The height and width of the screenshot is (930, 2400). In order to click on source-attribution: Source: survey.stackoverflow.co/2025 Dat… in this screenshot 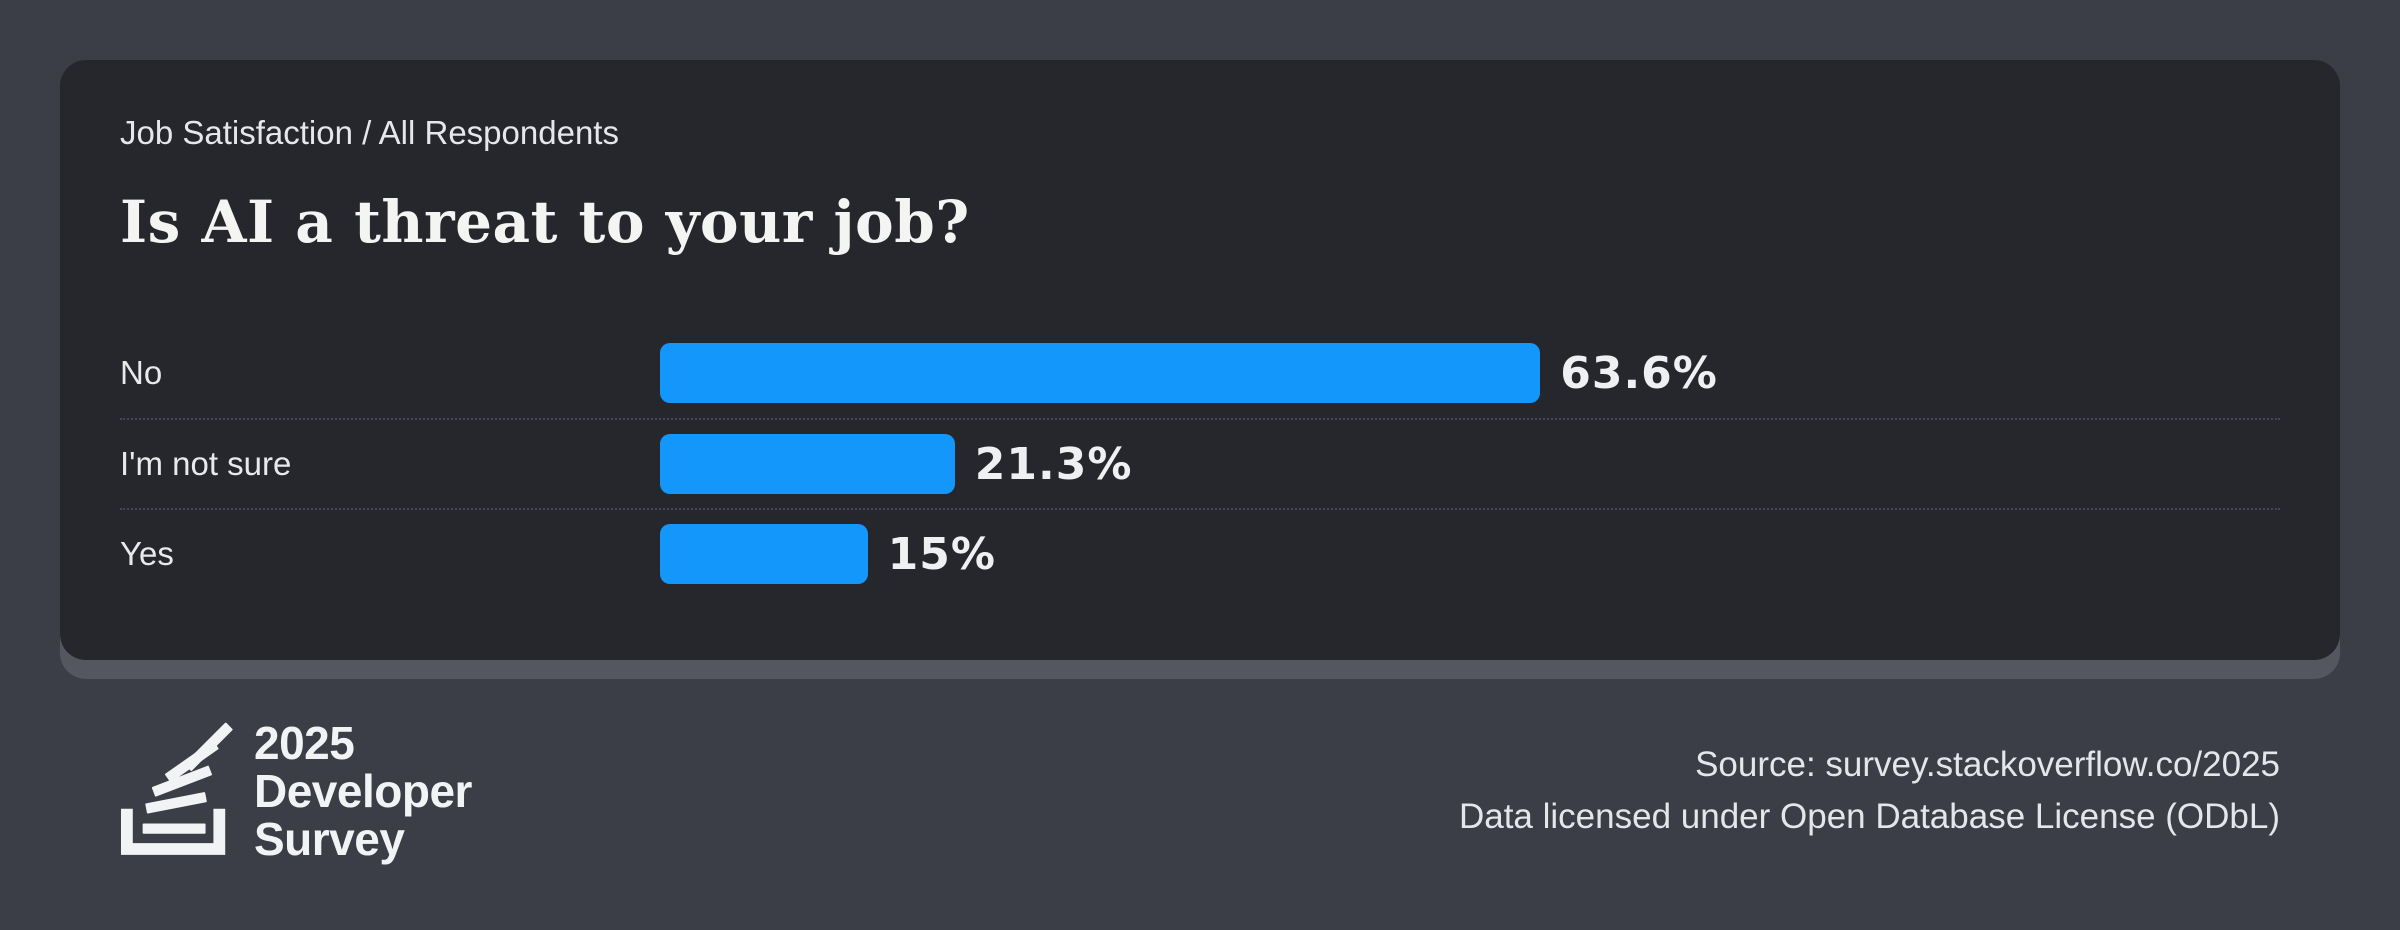, I will do `click(1869, 791)`.